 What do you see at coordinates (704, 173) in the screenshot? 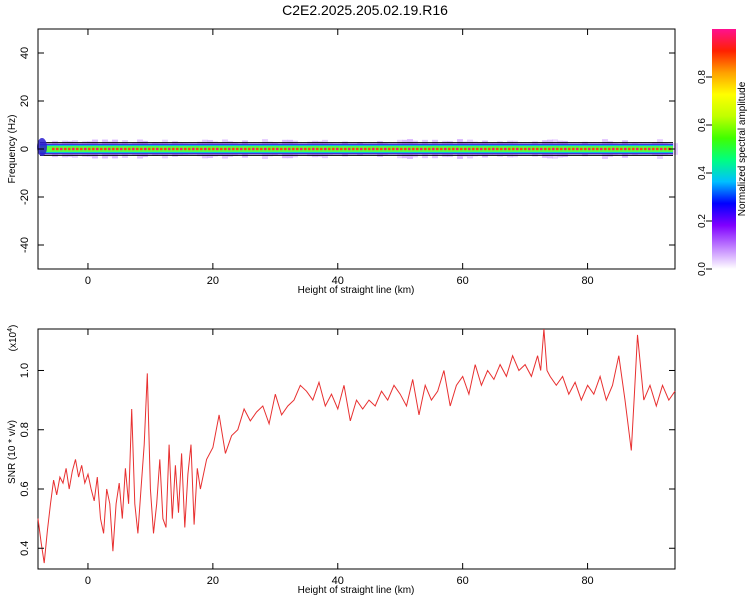
I see `colorbar-ticks: 0.0 0.2 0.4 0.6 0.8` at bounding box center [704, 173].